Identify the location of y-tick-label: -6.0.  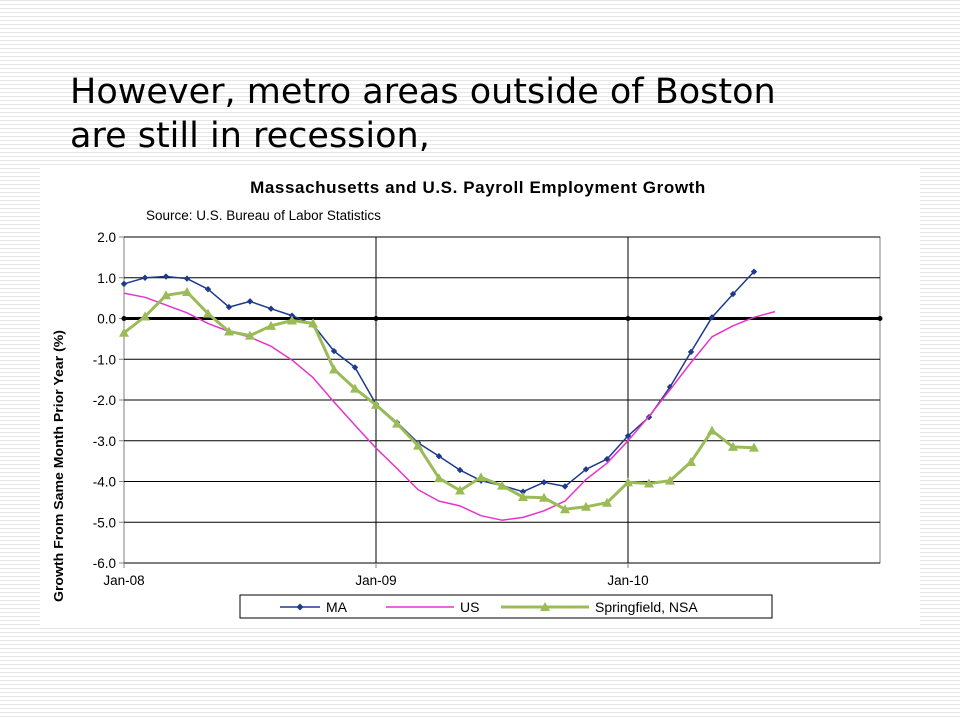
(104, 563).